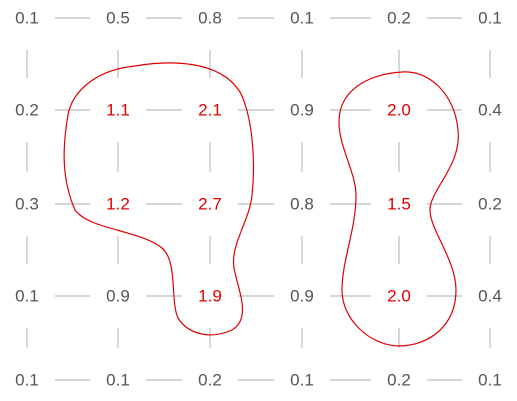  Describe the element at coordinates (118, 110) in the screenshot. I see `cell-value: 1.1` at that location.